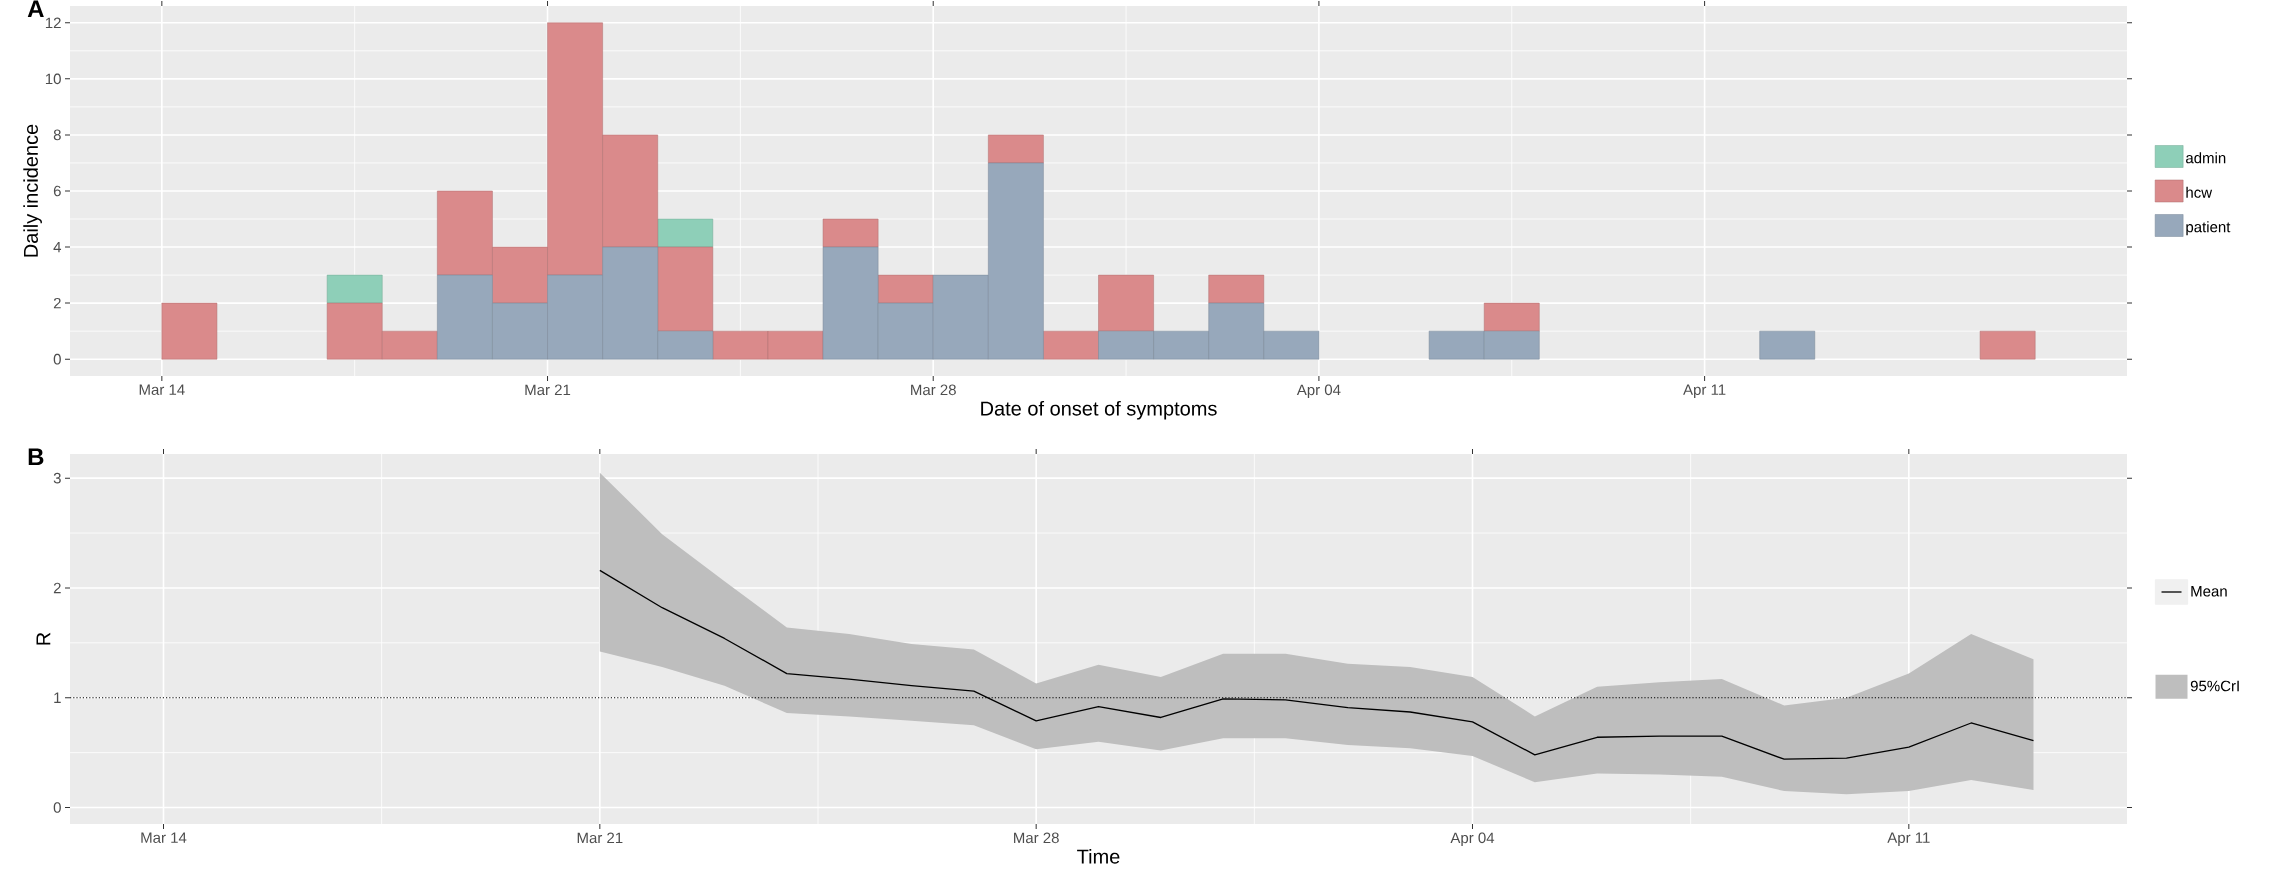  I want to click on chart-title: B, so click(36, 457).